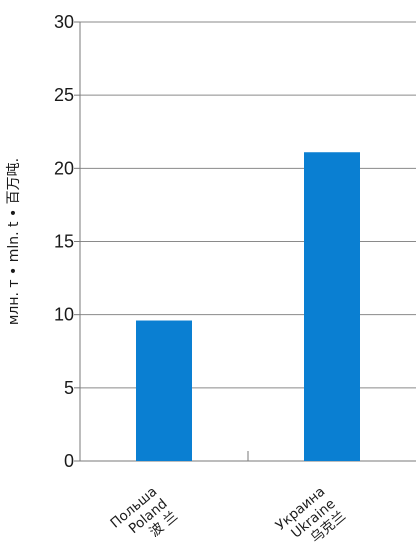 This screenshot has height=545, width=416. What do you see at coordinates (69, 388) in the screenshot?
I see `y-tick-label: 5` at bounding box center [69, 388].